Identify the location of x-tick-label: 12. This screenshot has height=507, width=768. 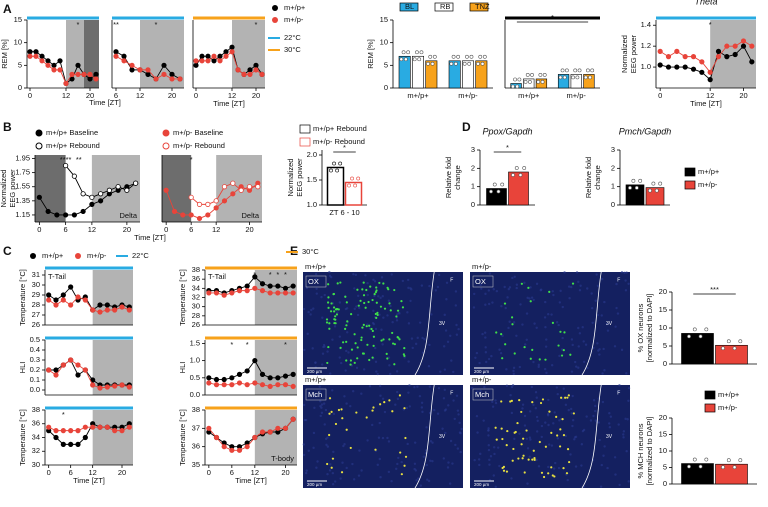
(92, 472).